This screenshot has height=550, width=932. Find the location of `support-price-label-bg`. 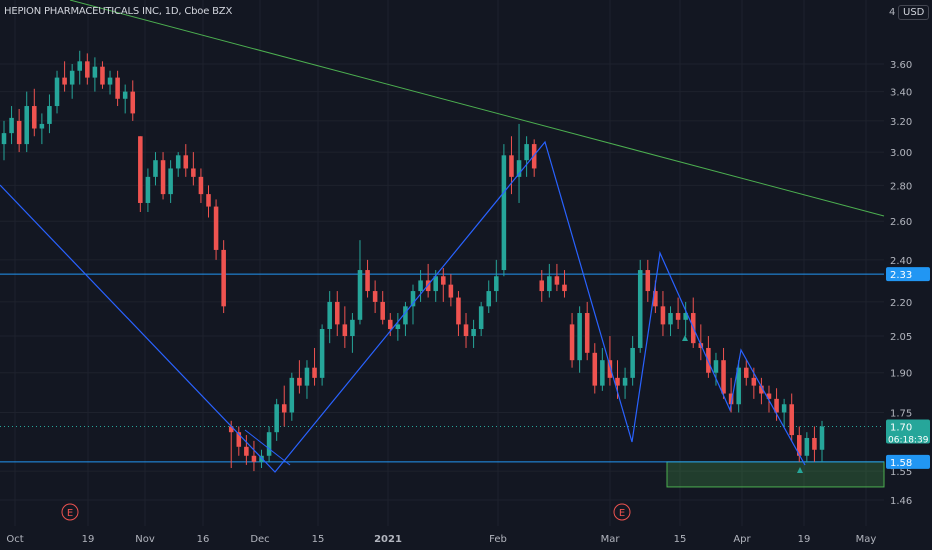

support-price-label-bg is located at coordinates (908, 461).